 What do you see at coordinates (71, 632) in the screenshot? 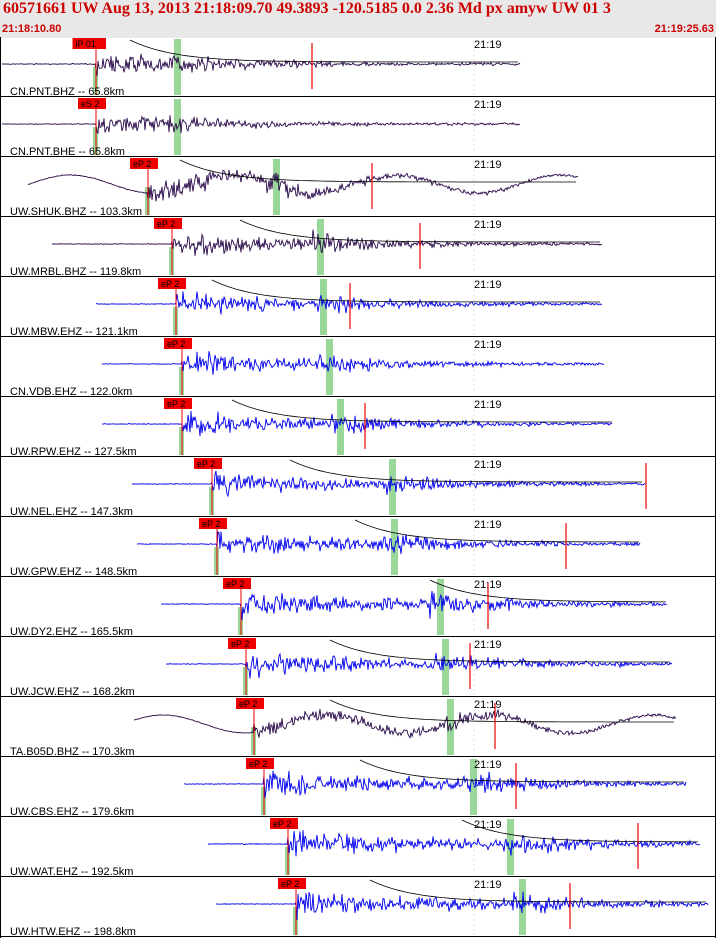
I see `station-label: UW.DY2.EHZ -- 165.5km` at bounding box center [71, 632].